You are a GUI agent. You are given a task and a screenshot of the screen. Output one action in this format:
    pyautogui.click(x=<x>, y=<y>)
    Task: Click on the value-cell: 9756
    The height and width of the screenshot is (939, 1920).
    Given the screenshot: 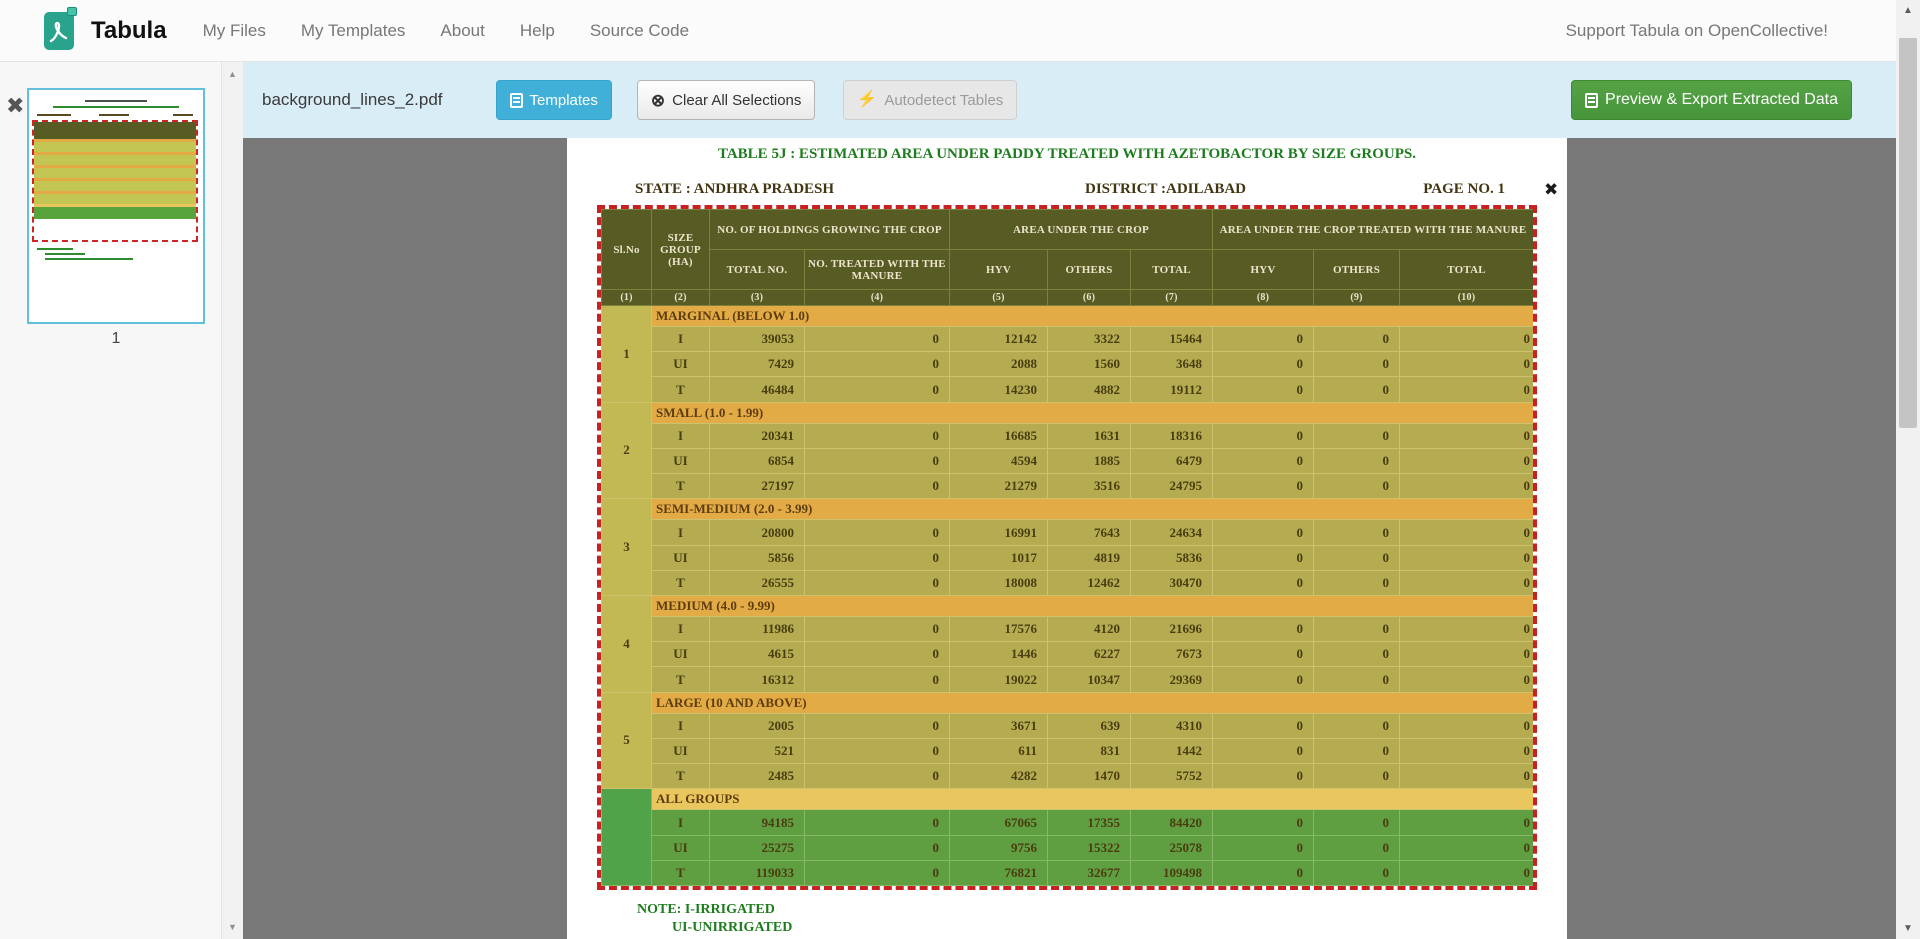 What is the action you would take?
    pyautogui.click(x=998, y=847)
    